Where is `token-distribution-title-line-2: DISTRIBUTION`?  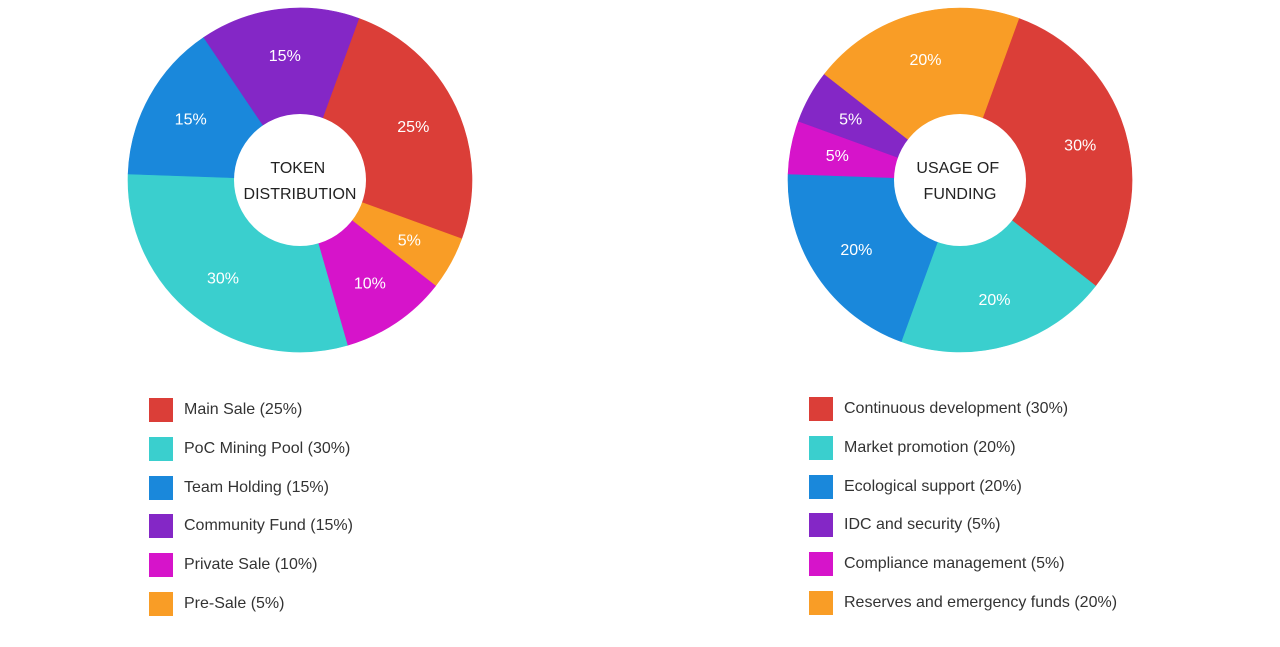 token-distribution-title-line-2: DISTRIBUTION is located at coordinates (300, 194).